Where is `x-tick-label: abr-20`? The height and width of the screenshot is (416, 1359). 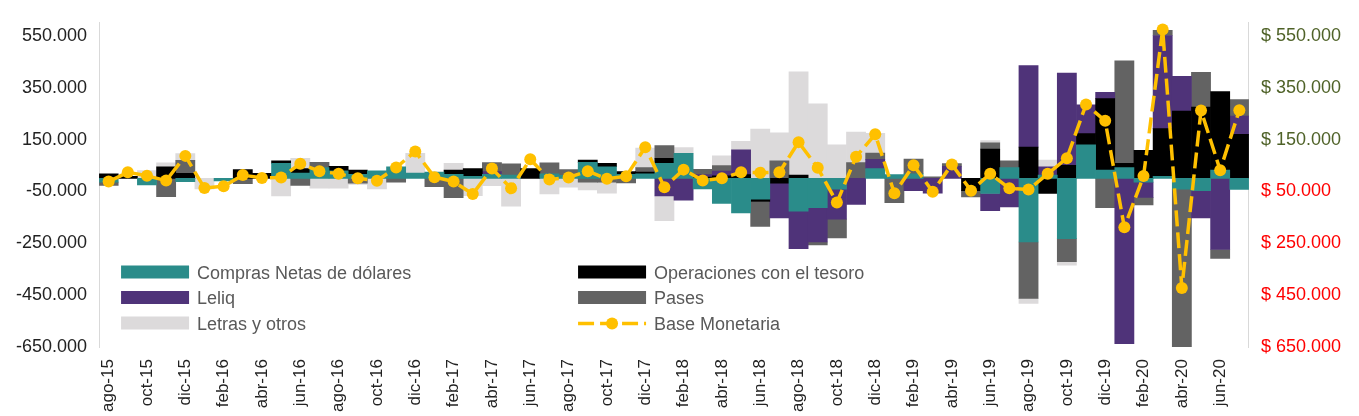 x-tick-label: abr-20 is located at coordinates (1181, 384).